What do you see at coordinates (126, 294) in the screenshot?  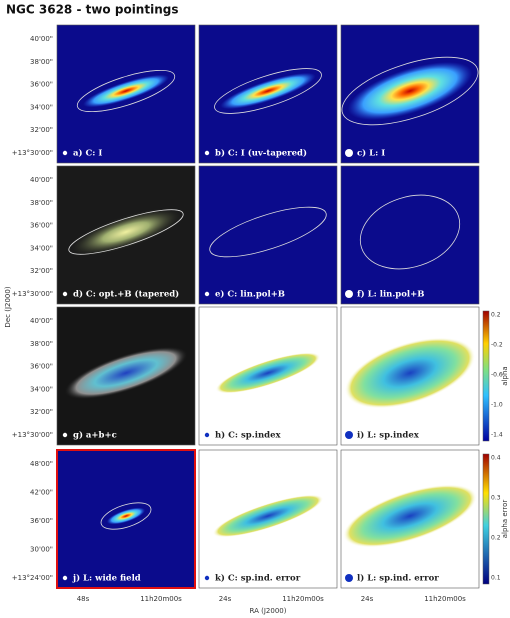 I see `panel-label: d) C: opt.+B (tapered)` at bounding box center [126, 294].